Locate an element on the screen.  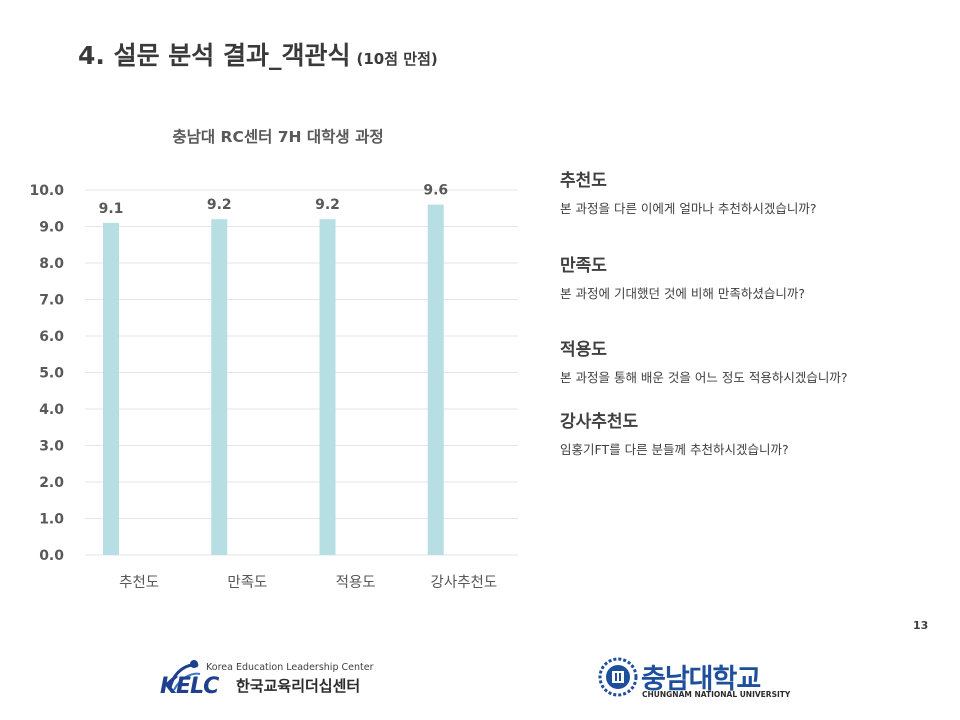
data-label: 9.1 is located at coordinates (111, 209).